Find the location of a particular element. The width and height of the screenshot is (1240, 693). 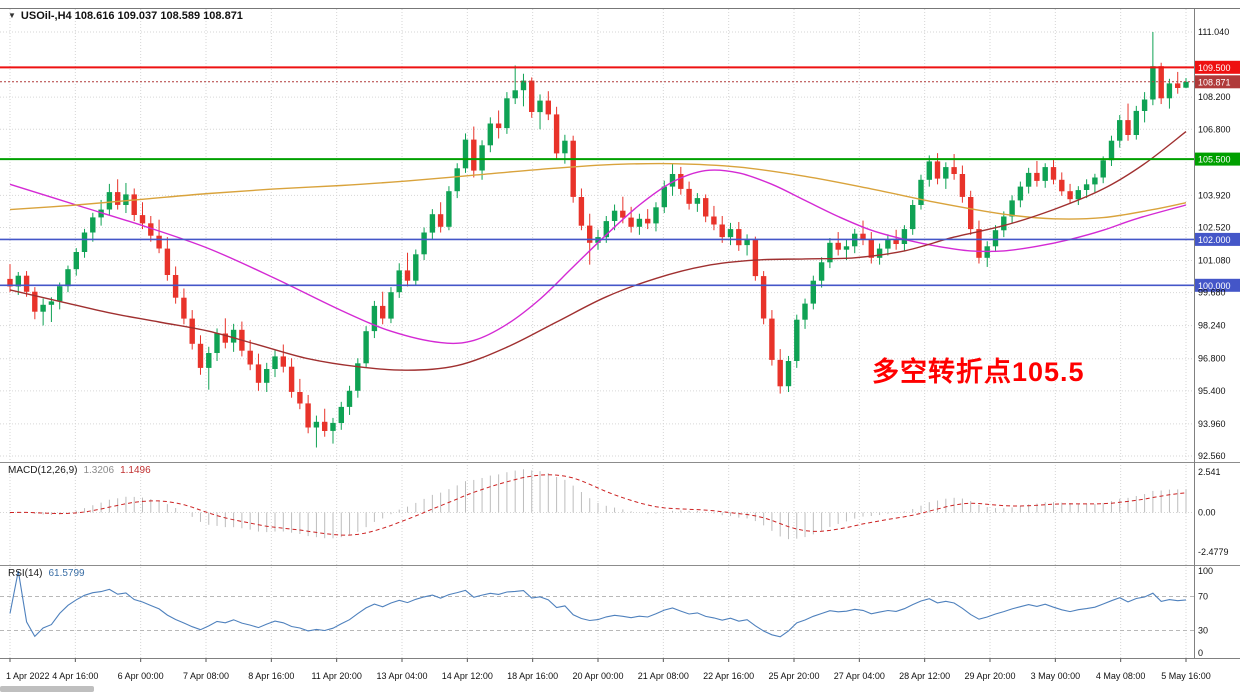

time-label: 18 Apr 16:00 is located at coordinates (532, 676).